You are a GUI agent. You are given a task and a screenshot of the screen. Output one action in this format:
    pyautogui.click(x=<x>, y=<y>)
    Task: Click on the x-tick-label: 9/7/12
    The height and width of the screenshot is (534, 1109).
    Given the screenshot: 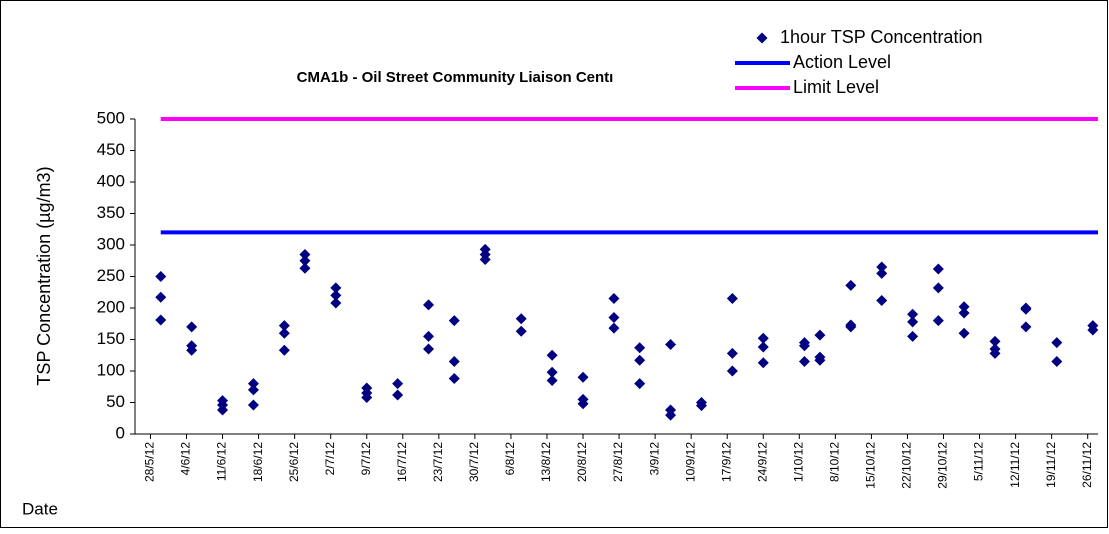 What is the action you would take?
    pyautogui.click(x=366, y=459)
    